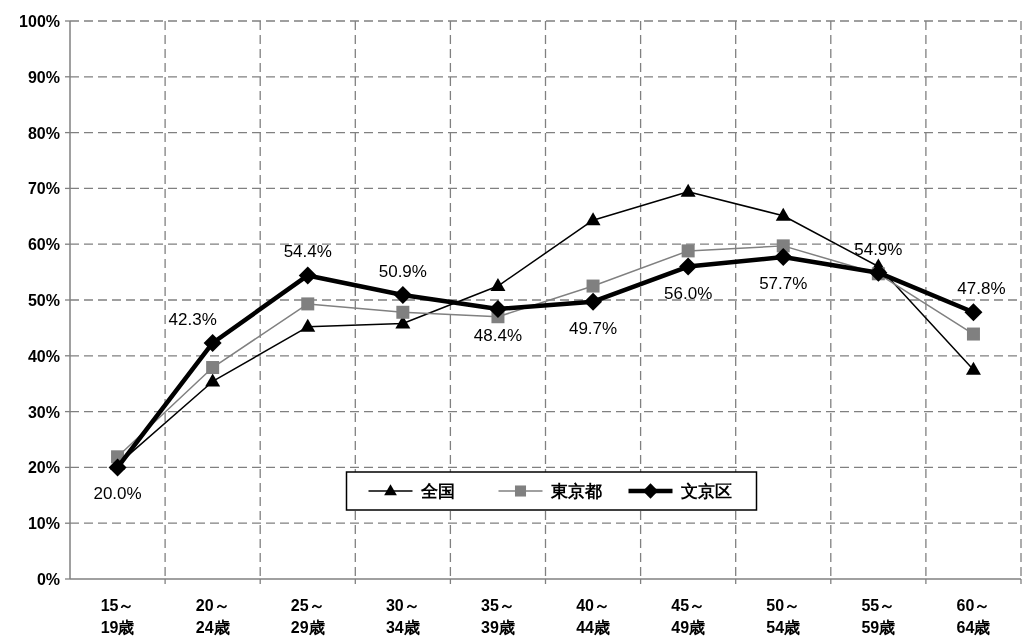  What do you see at coordinates (39, 21) in the screenshot?
I see `y-tick-label: 100%` at bounding box center [39, 21].